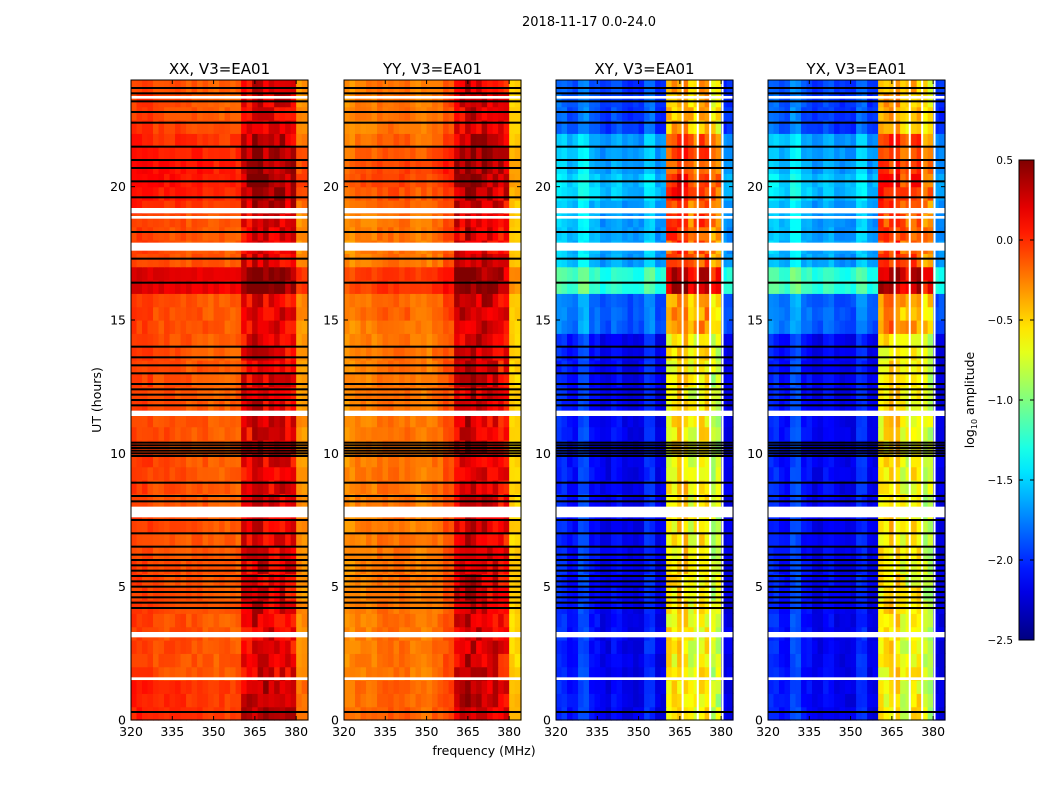 The image size is (1050, 804). What do you see at coordinates (468, 731) in the screenshot?
I see `x-tick-label: 365` at bounding box center [468, 731].